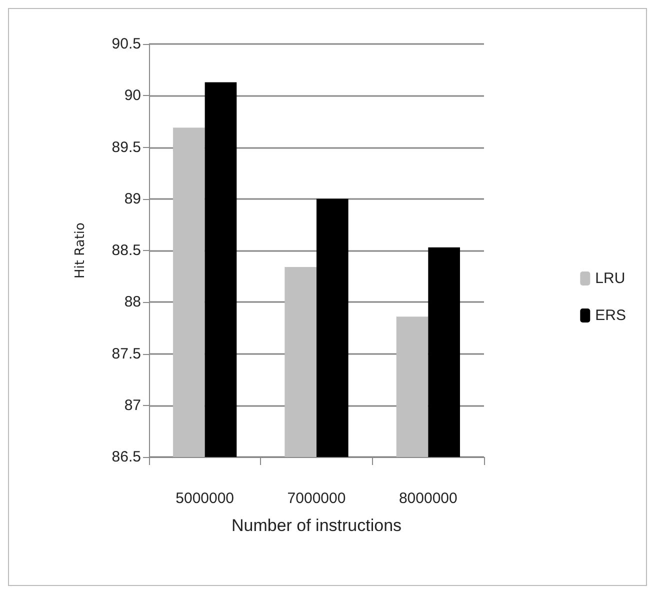 The width and height of the screenshot is (655, 594). What do you see at coordinates (126, 250) in the screenshot?
I see `y-tick-label: 88.5` at bounding box center [126, 250].